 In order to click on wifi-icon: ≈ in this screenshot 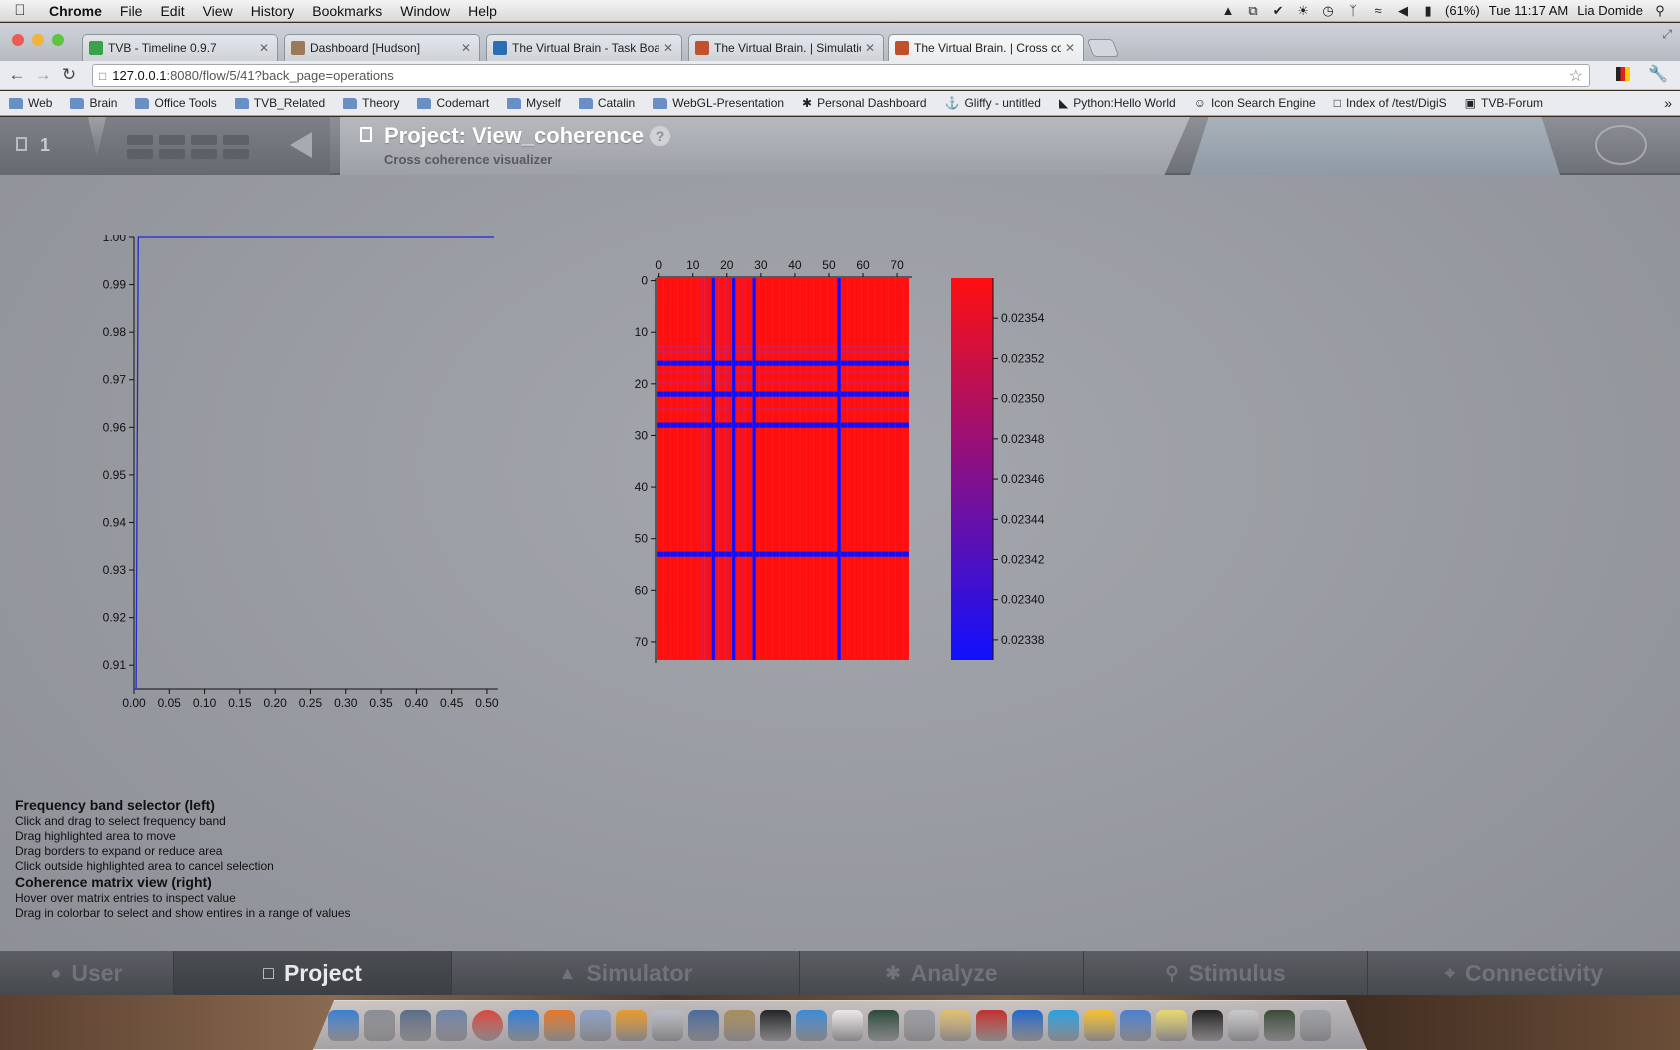, I will do `click(1378, 10)`.